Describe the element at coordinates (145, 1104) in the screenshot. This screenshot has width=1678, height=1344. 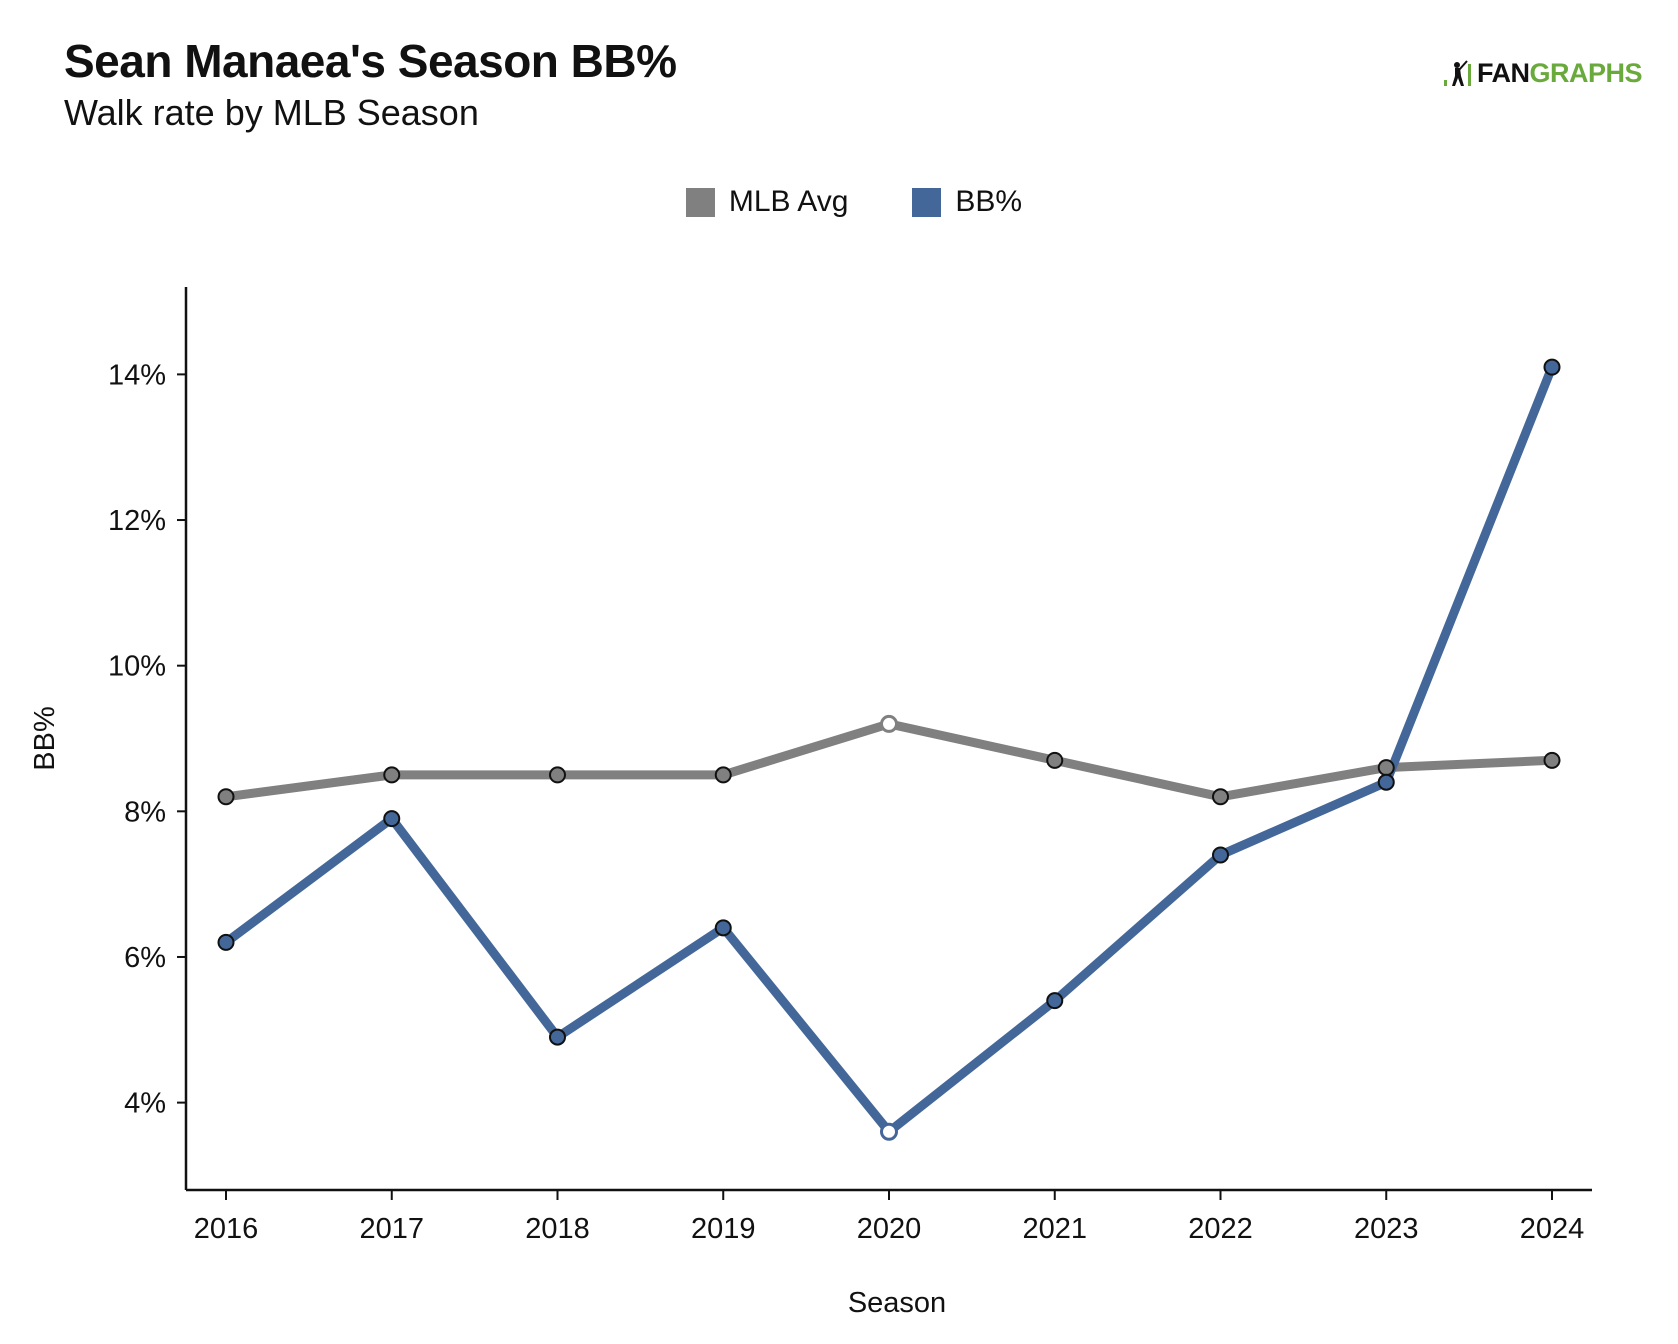
I see `y-tick-label: 4%` at that location.